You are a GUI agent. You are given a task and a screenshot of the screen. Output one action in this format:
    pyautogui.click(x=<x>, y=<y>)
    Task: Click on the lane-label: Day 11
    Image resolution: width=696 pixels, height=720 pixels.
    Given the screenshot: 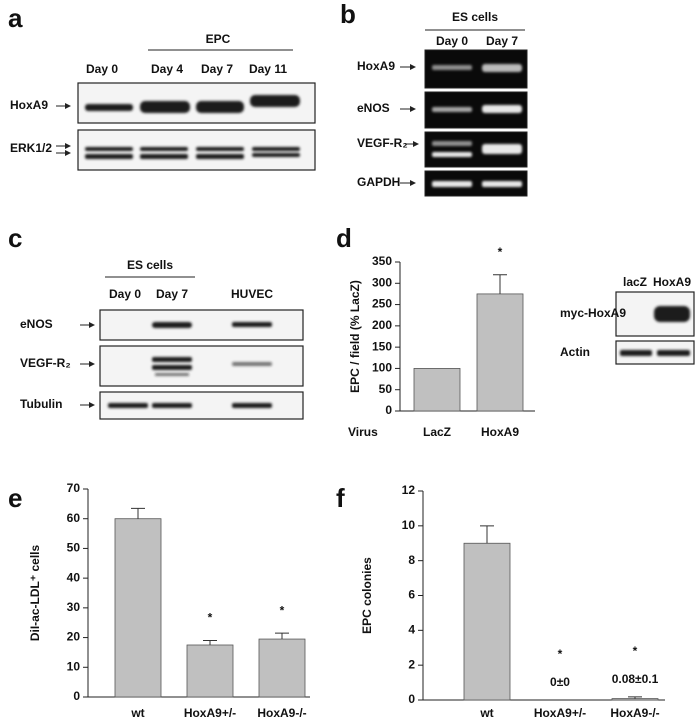 What is the action you would take?
    pyautogui.click(x=268, y=69)
    